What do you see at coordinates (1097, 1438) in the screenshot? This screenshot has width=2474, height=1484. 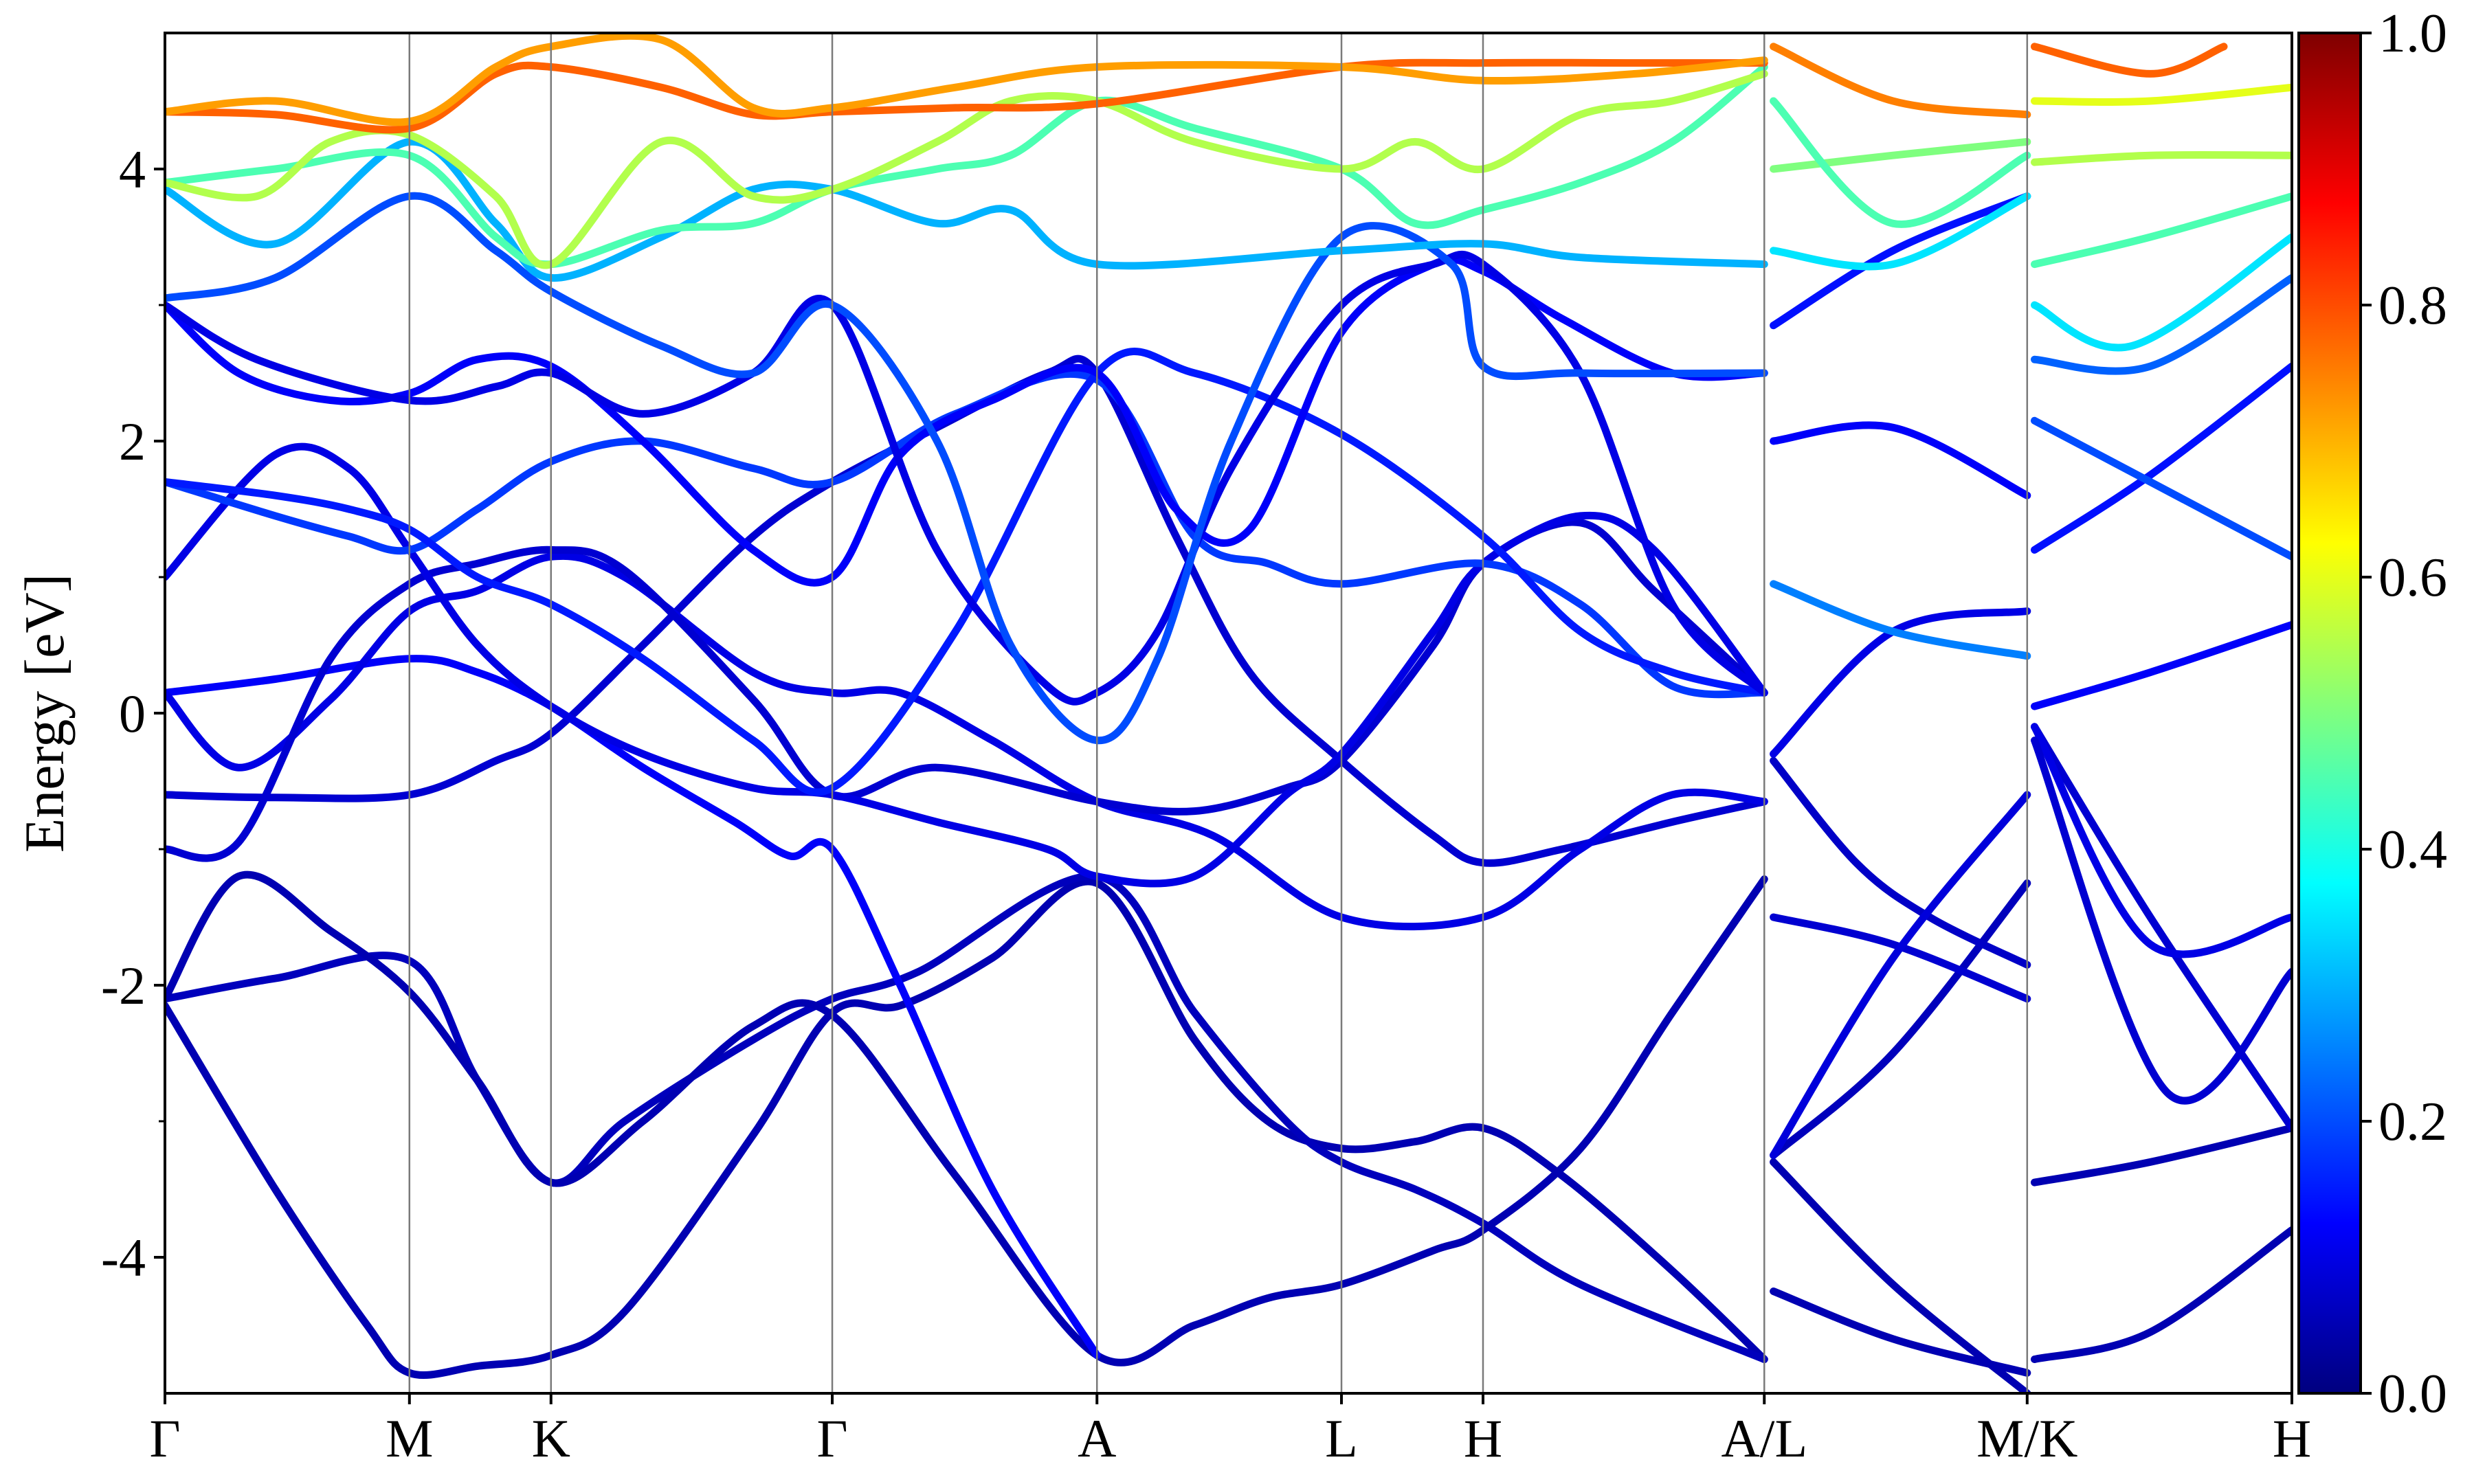 I see `x-tick-label: A` at bounding box center [1097, 1438].